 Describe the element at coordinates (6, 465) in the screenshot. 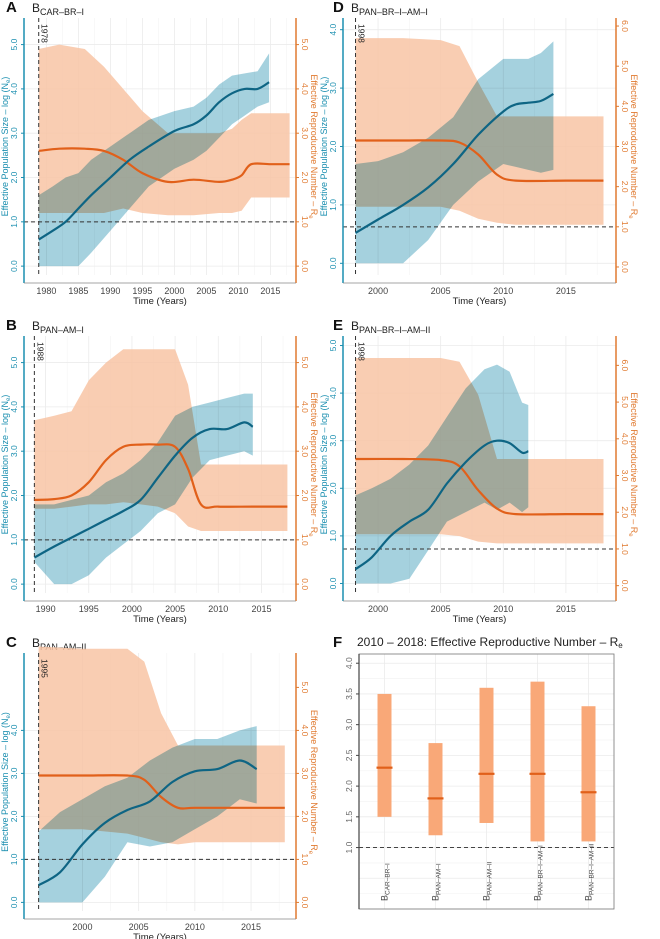

I see `left-axis-title: Effective Population Size – log (Ne)` at that location.